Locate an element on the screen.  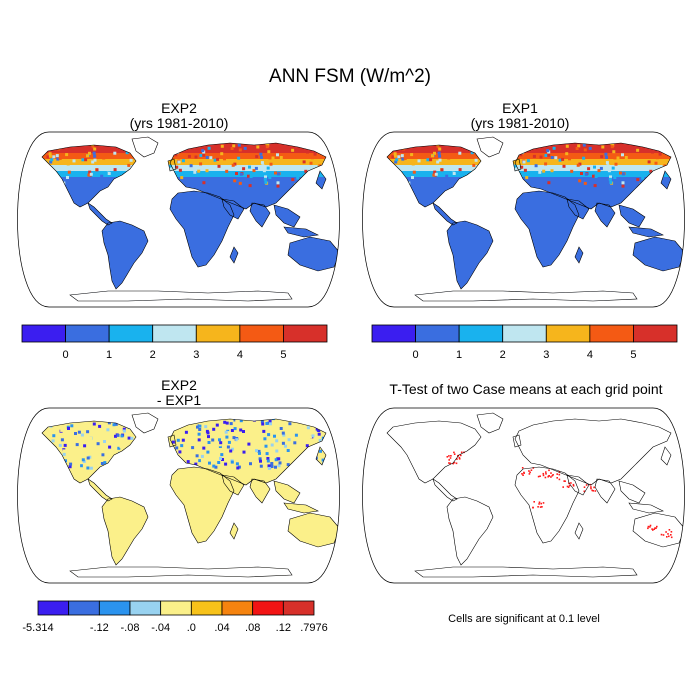
panel-exp1-title-line1: EXP1 is located at coordinates (520, 108).